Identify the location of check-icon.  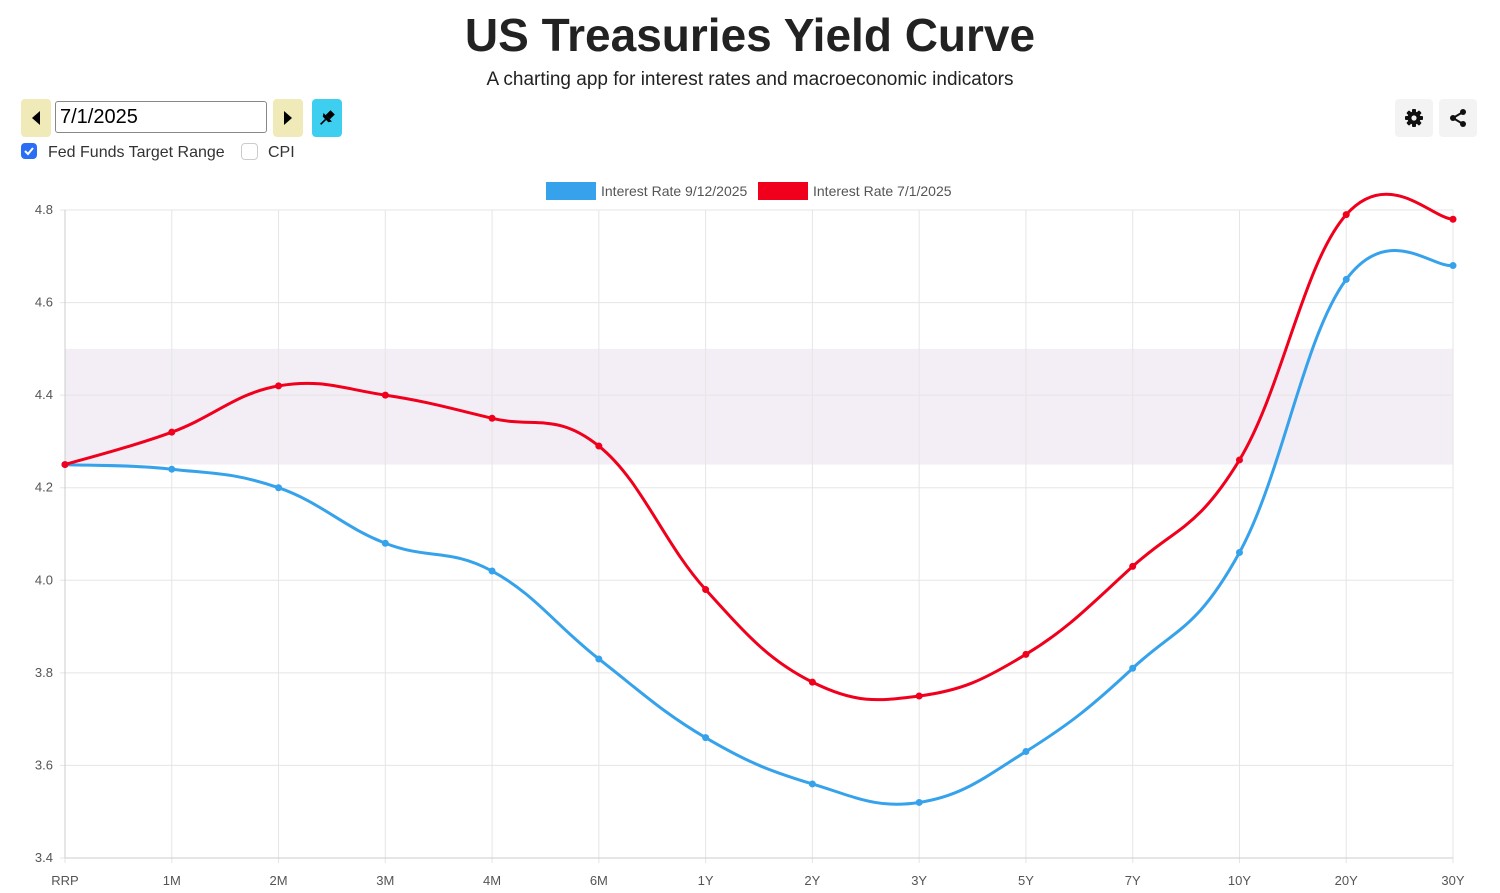
(29, 151).